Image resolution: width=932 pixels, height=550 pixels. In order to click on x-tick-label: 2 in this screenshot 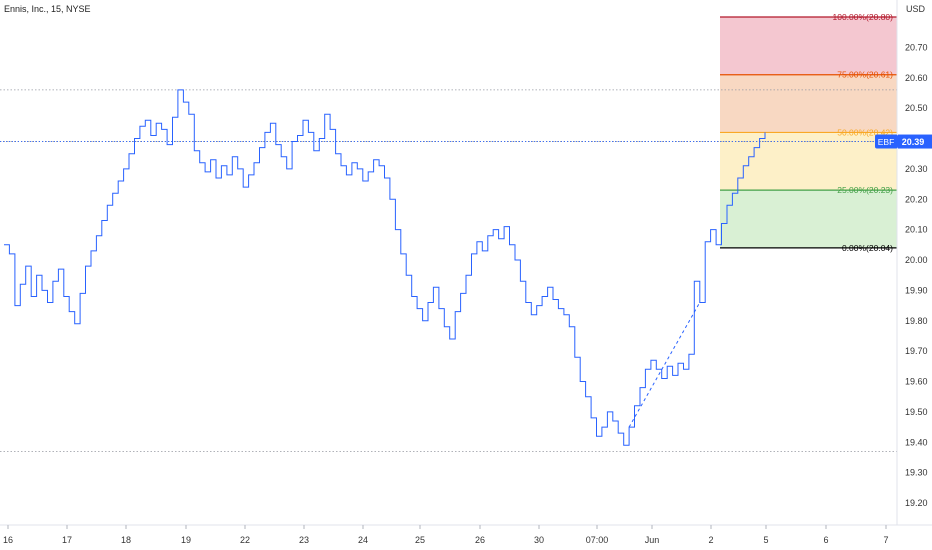, I will do `click(710, 540)`.